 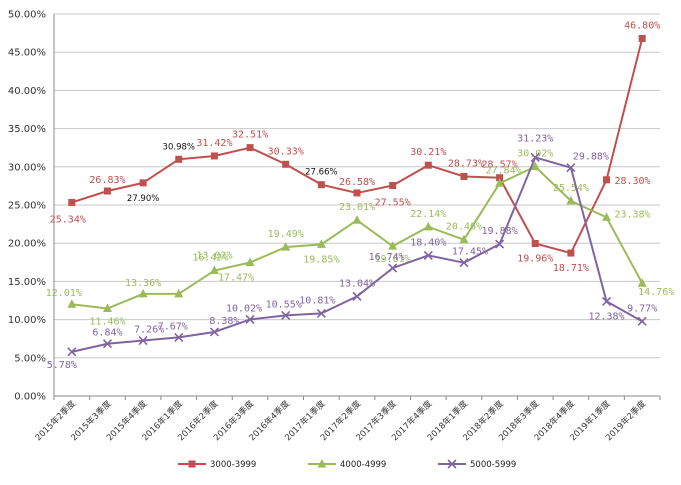 I want to click on data-label: 13.04%, so click(x=357, y=283).